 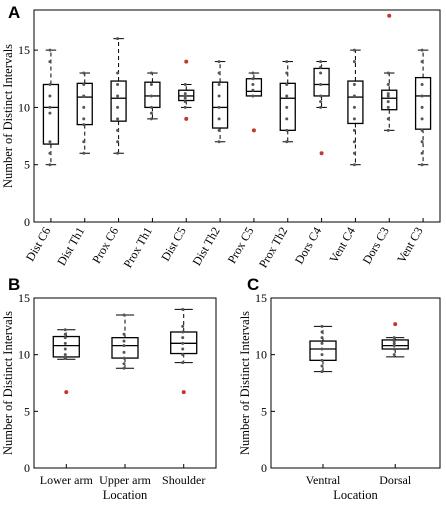 I want to click on panel-c-label: C, so click(x=253, y=284).